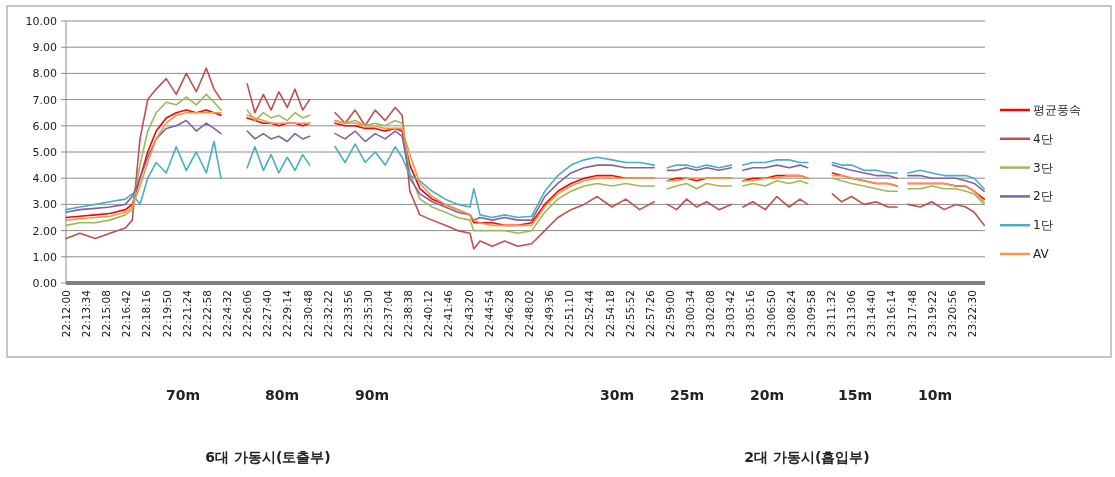  Describe the element at coordinates (388, 313) in the screenshot. I see `x-tick-label: 22:37:04` at that location.